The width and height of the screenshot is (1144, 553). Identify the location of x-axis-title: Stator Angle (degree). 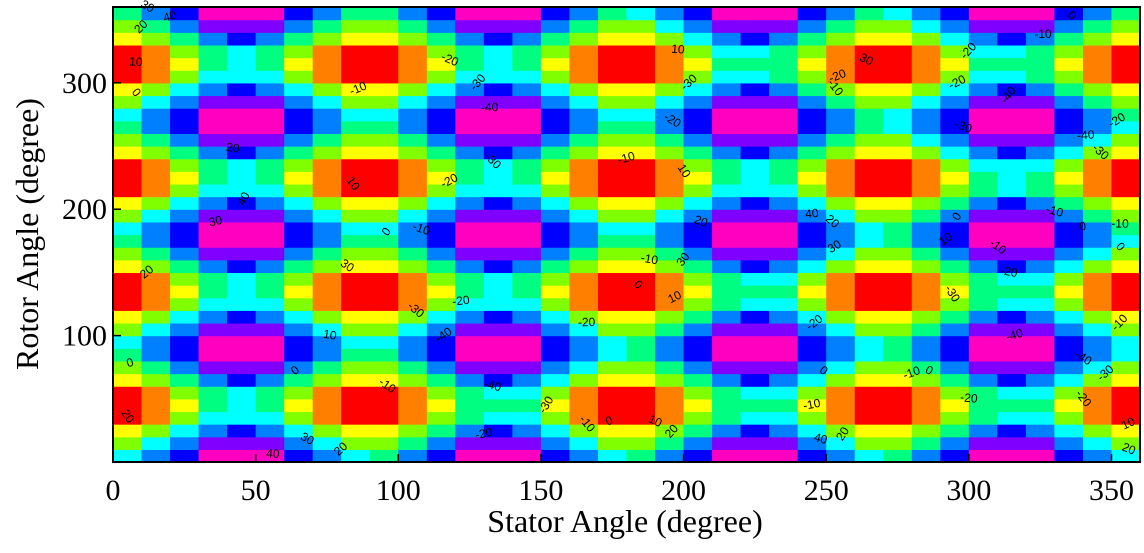
(624, 521).